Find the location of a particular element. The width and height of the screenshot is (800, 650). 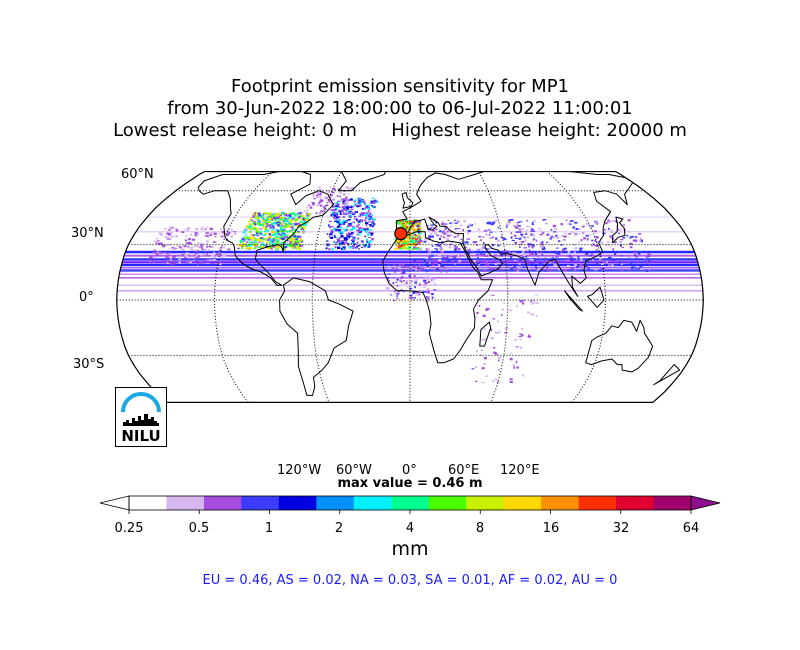

lat-label-0: 0° is located at coordinates (86, 297).